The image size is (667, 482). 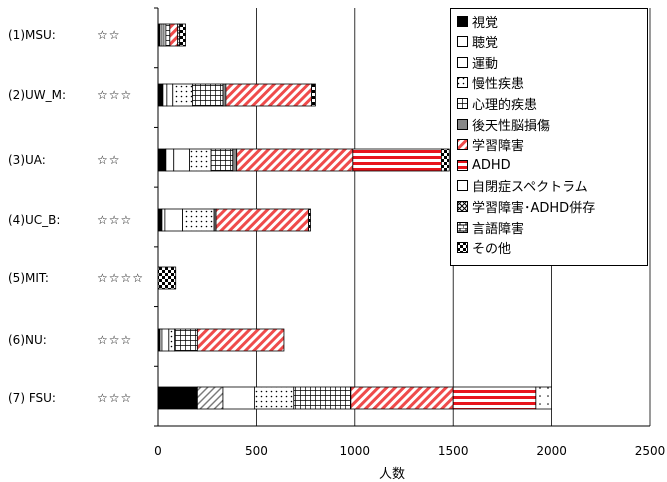 I want to click on legend-item: 慢性疾患, so click(x=490, y=83).